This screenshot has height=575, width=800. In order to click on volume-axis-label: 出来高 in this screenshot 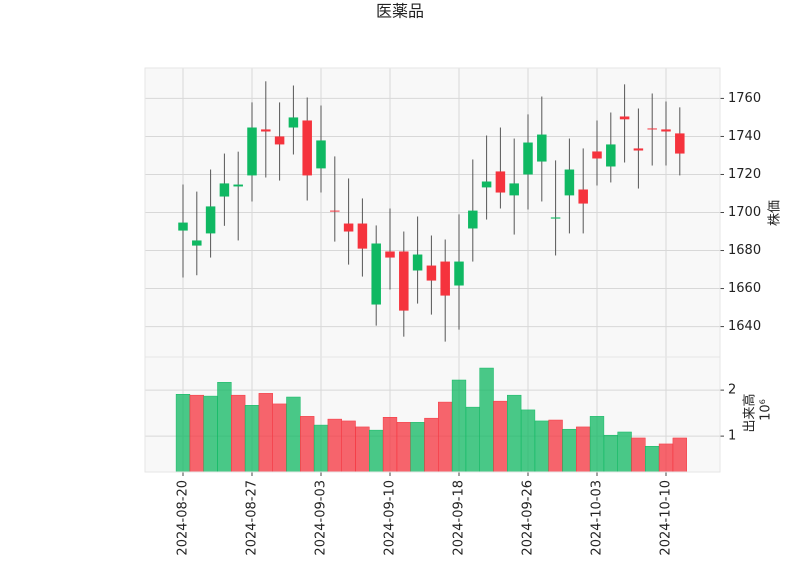, I will do `click(750, 412)`.